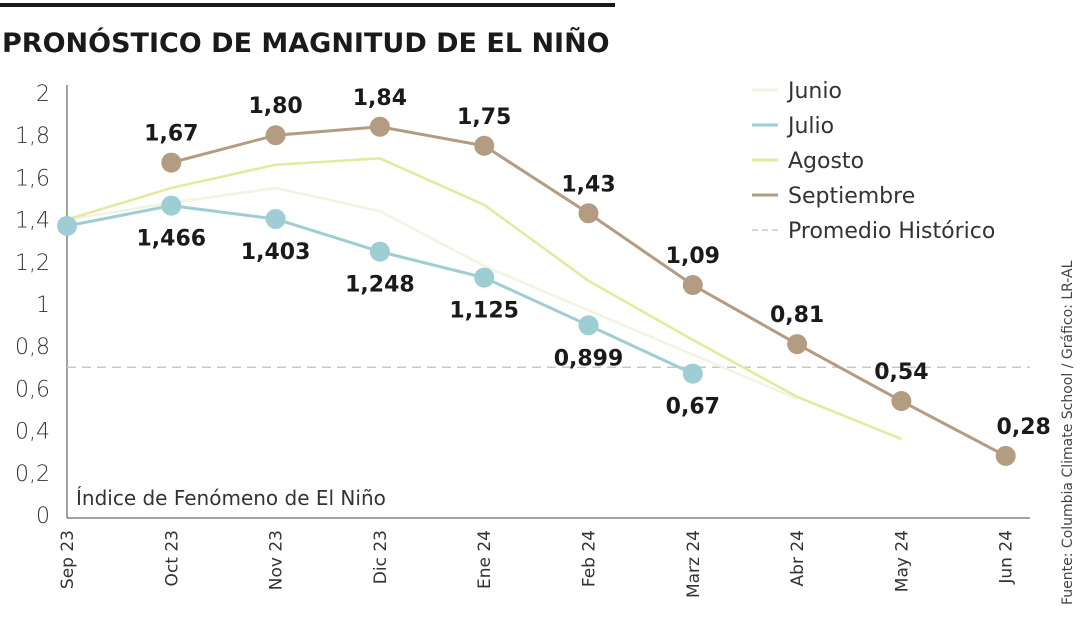 Image resolution: width=1080 pixels, height=620 pixels. Describe the element at coordinates (484, 311) in the screenshot. I see `data-label: 1,125` at that location.